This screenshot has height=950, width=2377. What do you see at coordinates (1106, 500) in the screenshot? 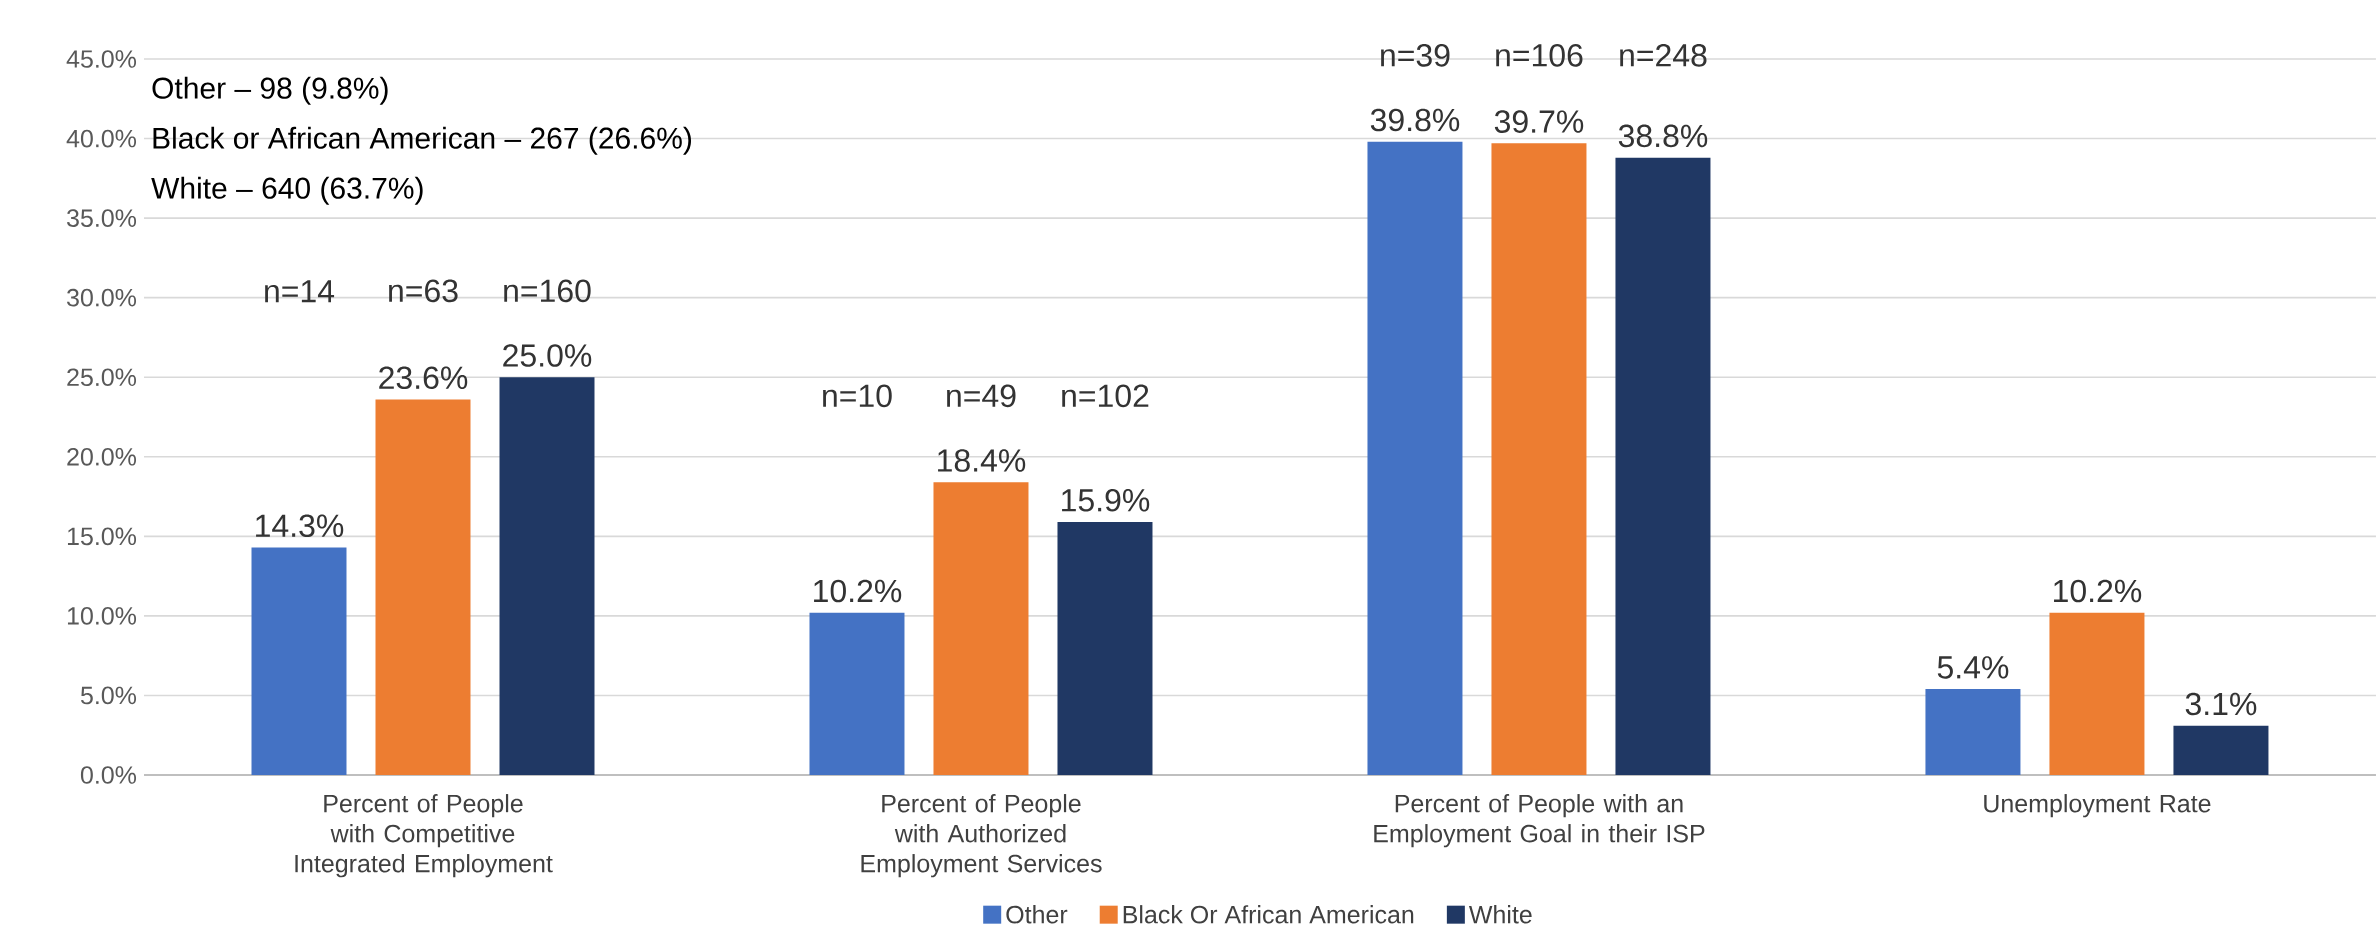
I see `data-label: 15.9%` at bounding box center [1106, 500].